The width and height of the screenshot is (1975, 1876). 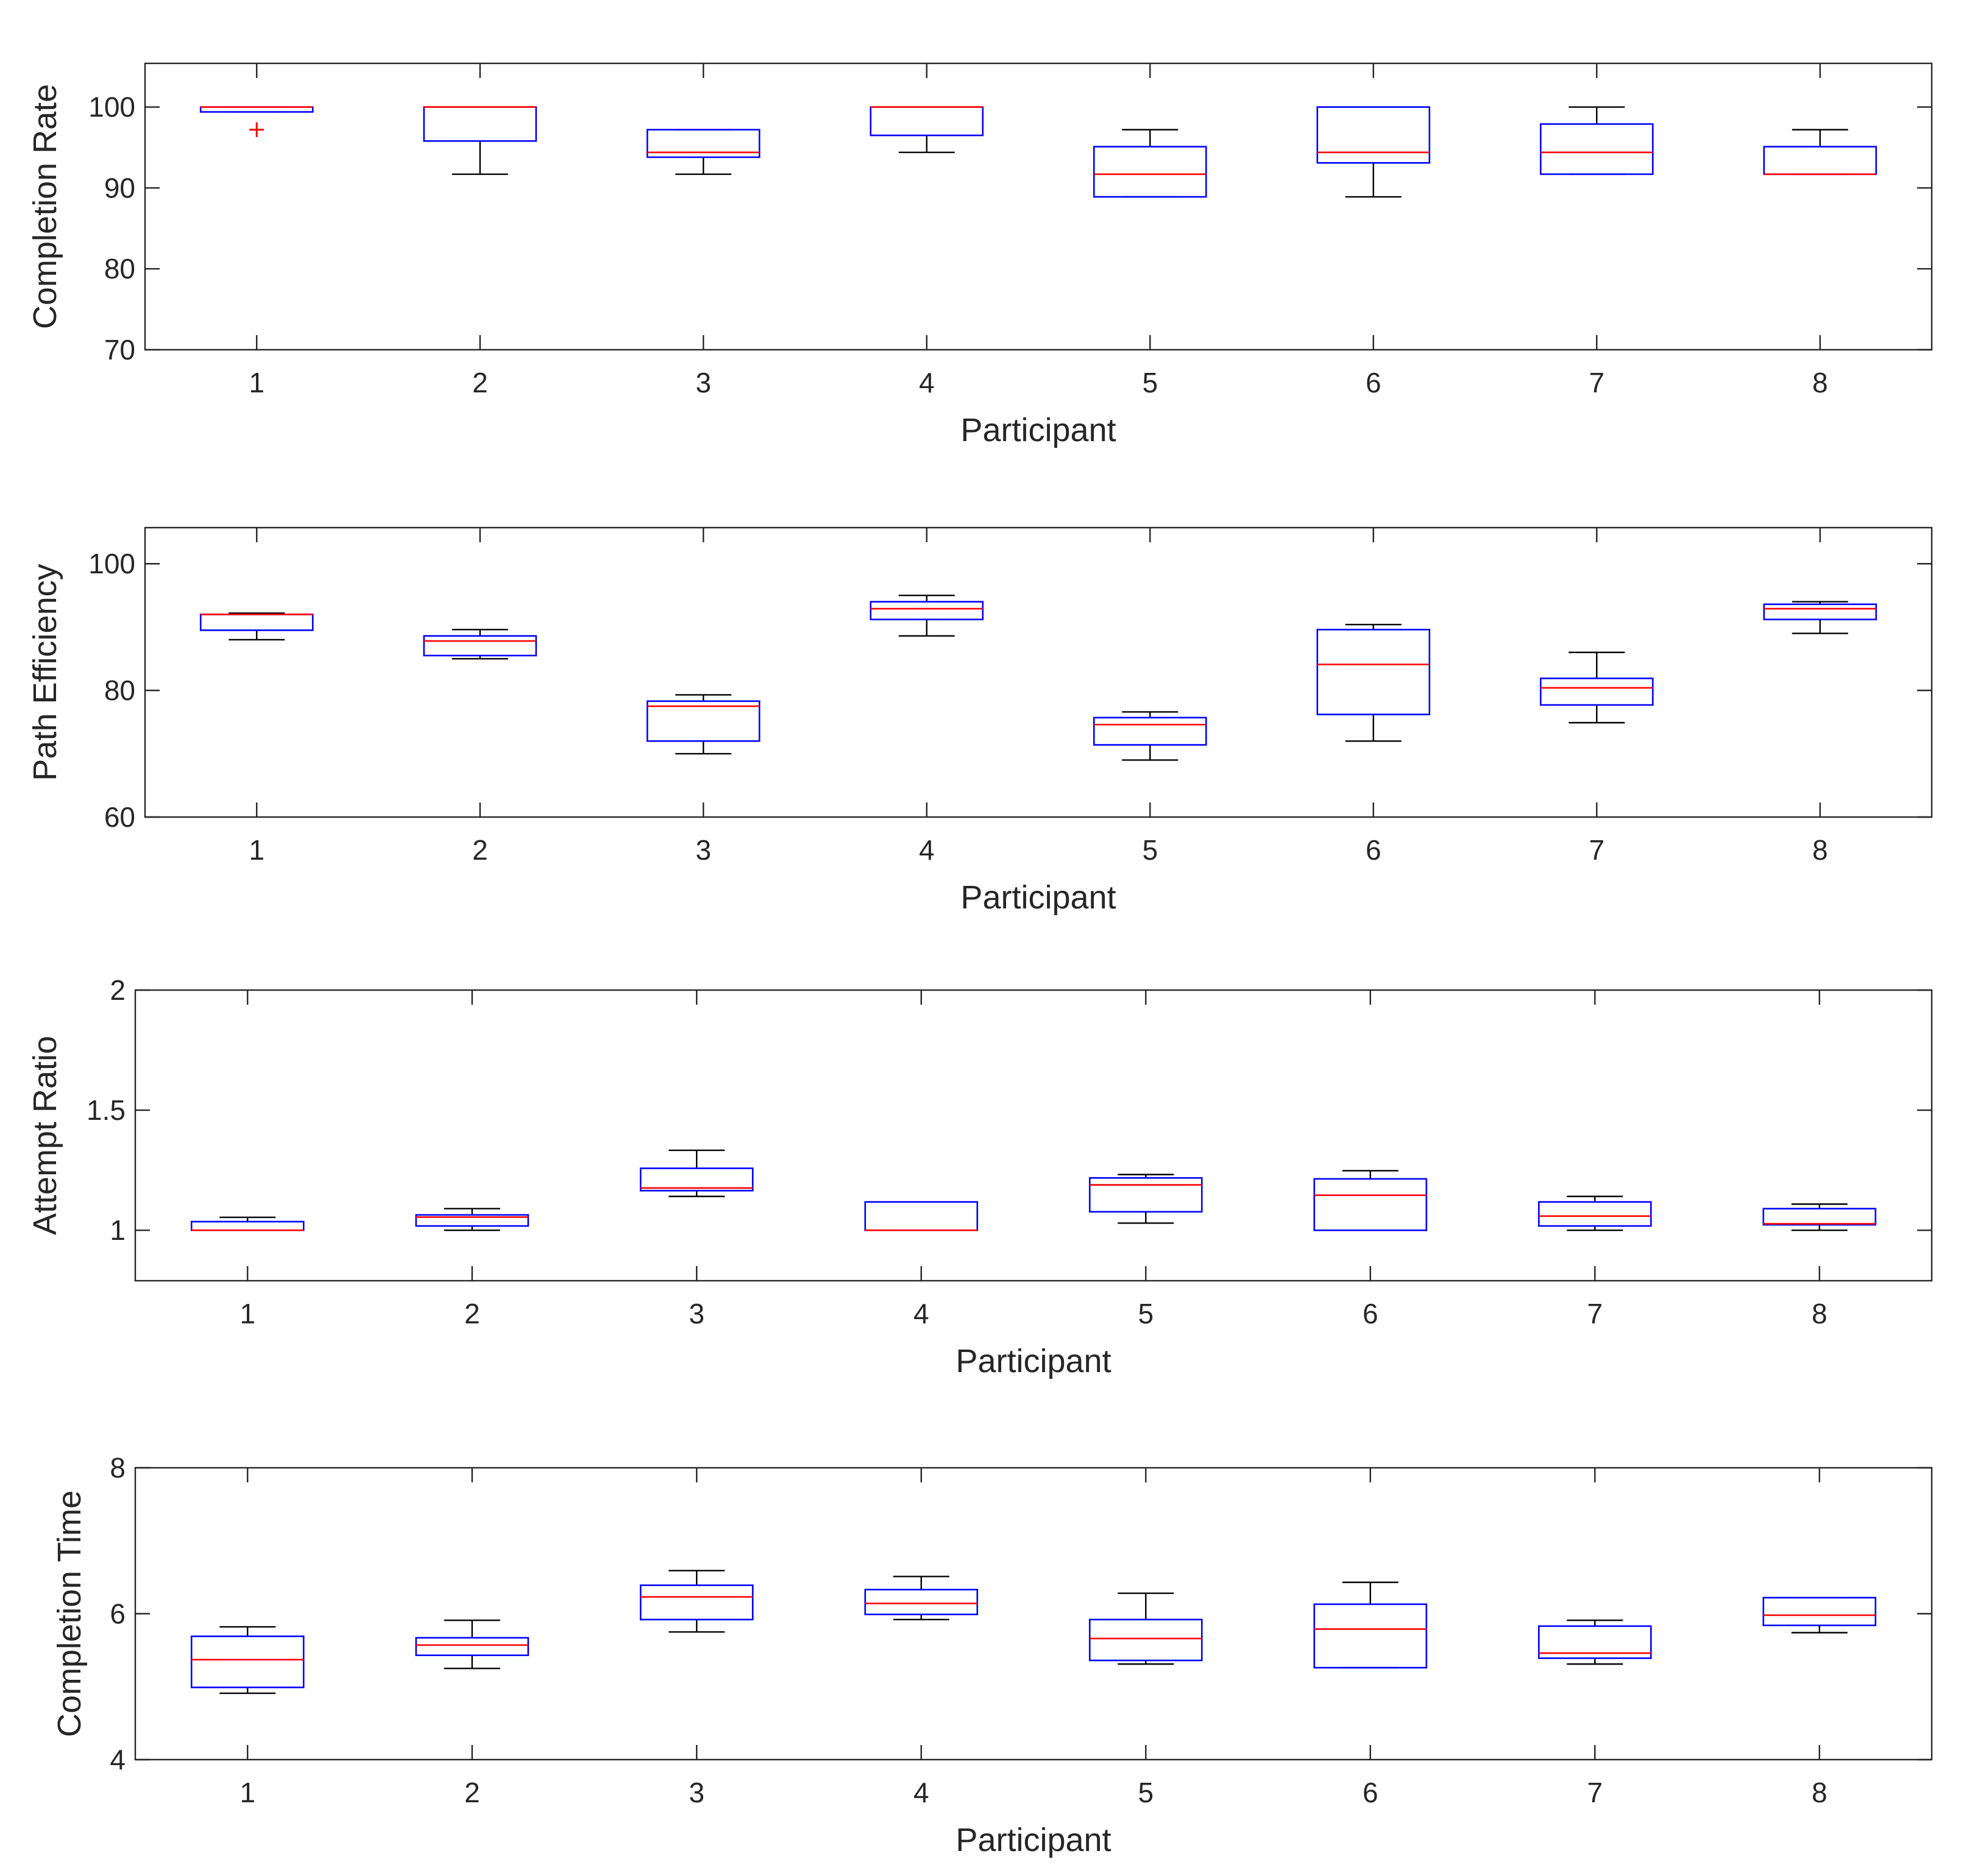 What do you see at coordinates (118, 990) in the screenshot?
I see `y-tick-label: 2` at bounding box center [118, 990].